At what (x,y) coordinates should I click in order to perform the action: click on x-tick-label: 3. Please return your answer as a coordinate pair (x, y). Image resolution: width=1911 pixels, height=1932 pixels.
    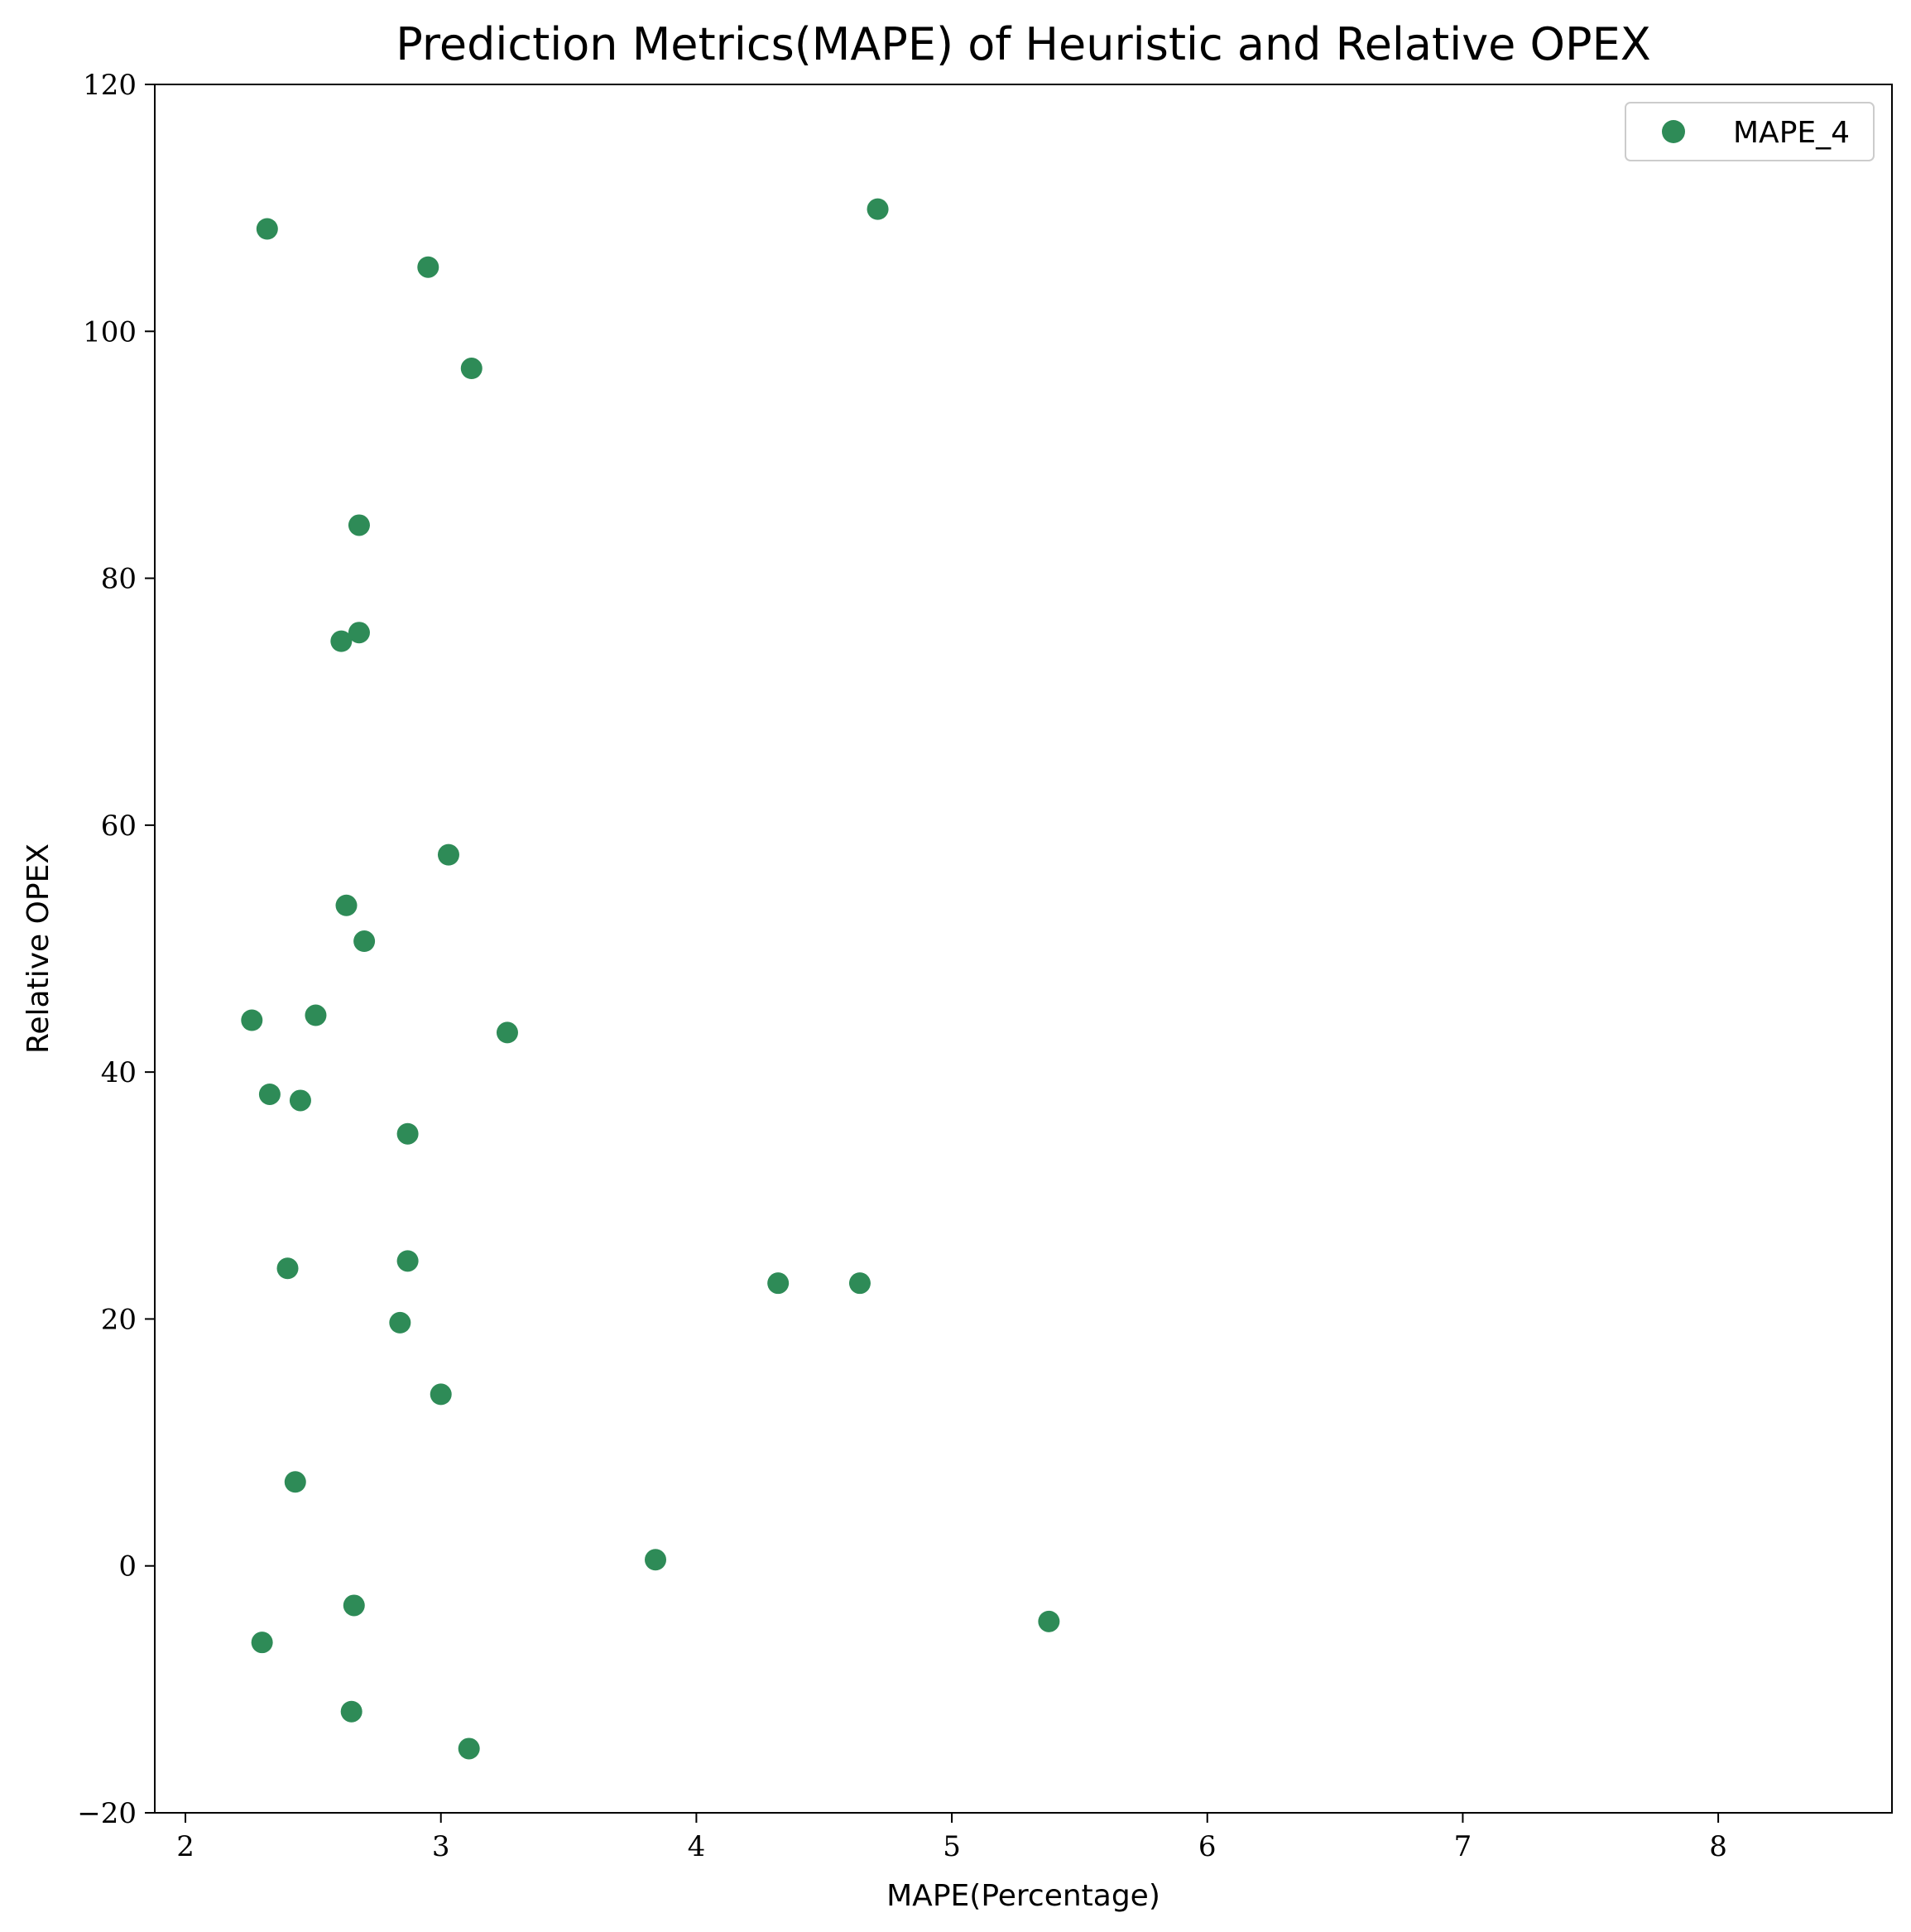
    Looking at the image, I should click on (441, 1846).